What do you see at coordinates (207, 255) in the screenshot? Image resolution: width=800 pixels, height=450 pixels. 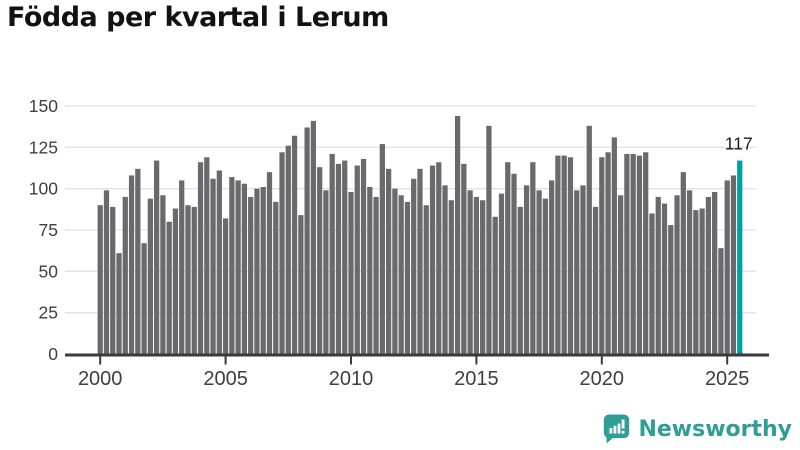 I see `bar-2004-q2` at bounding box center [207, 255].